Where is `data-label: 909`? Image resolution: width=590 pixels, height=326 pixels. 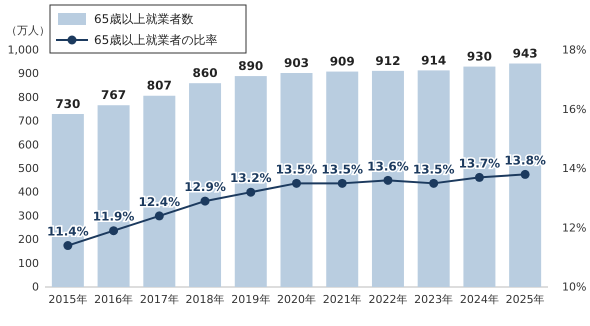
data-label: 909 is located at coordinates (342, 61).